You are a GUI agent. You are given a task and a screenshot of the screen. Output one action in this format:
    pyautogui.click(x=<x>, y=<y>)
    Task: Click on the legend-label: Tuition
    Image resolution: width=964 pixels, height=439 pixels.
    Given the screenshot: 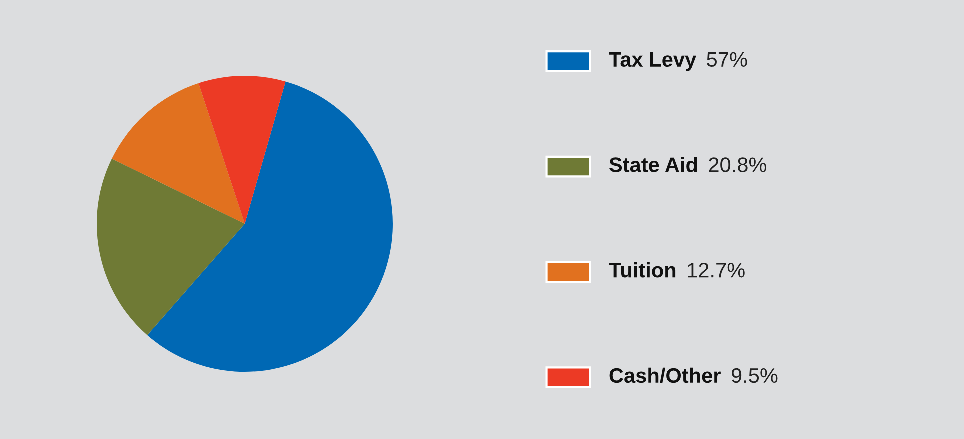 What is the action you would take?
    pyautogui.click(x=642, y=270)
    